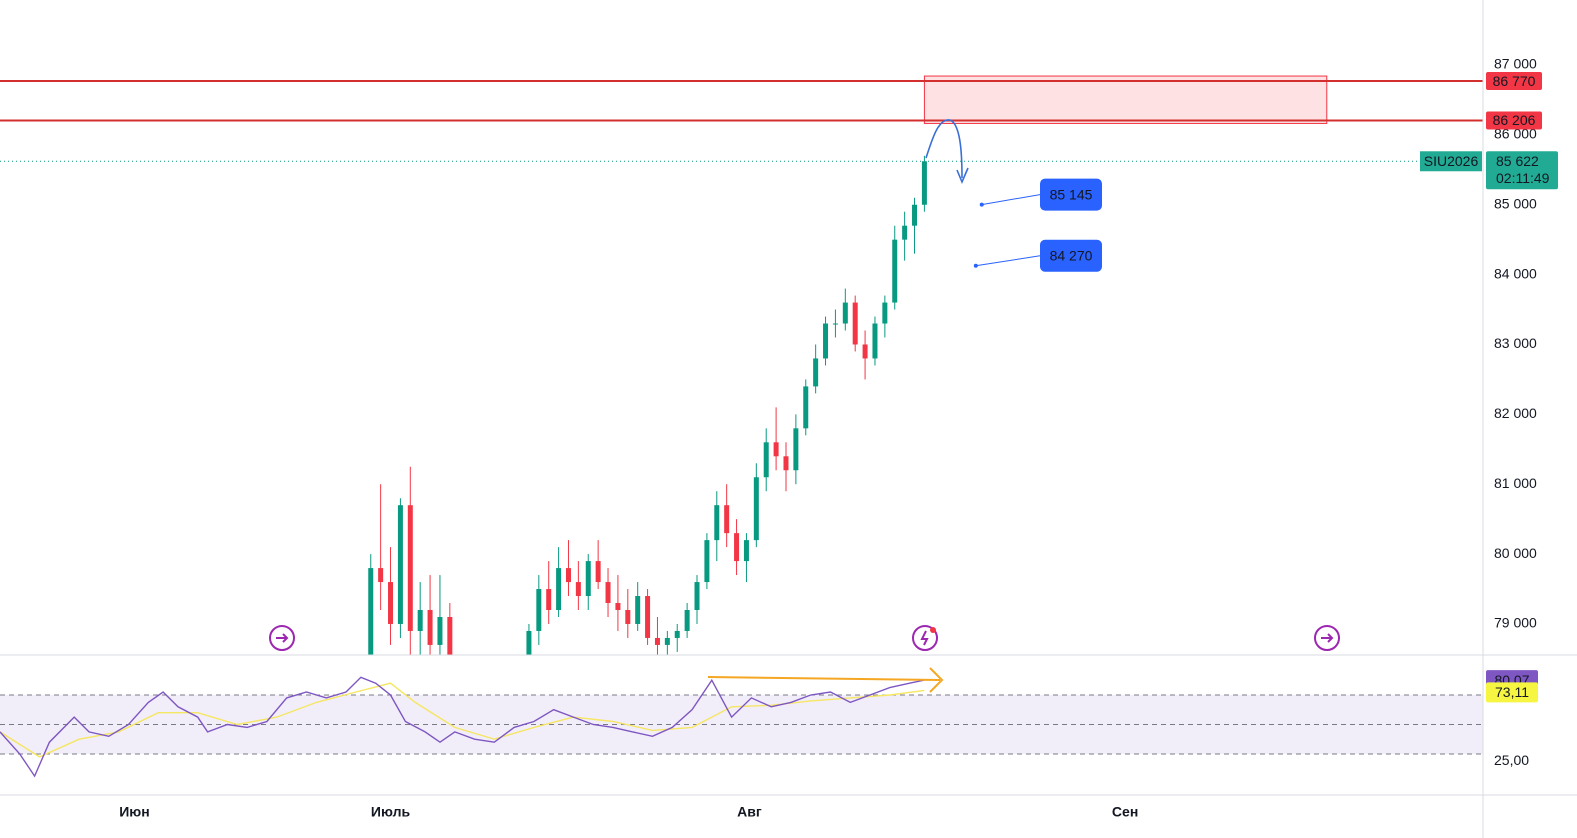 The image size is (1577, 838). What do you see at coordinates (1515, 623) in the screenshot?
I see `y-tick-label: 79 000` at bounding box center [1515, 623].